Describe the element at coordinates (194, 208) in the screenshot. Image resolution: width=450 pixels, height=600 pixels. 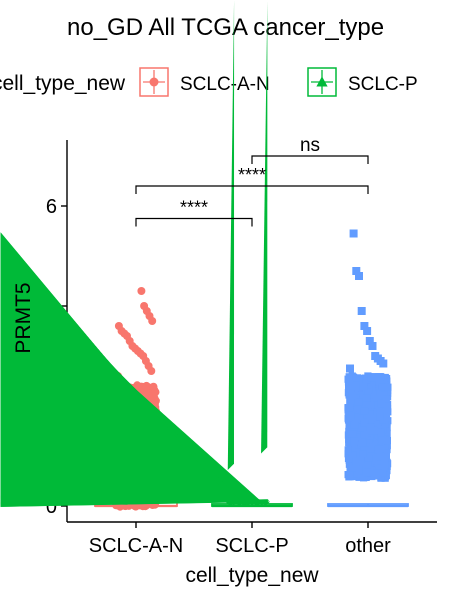
I see `bracket-label: ****` at that location.